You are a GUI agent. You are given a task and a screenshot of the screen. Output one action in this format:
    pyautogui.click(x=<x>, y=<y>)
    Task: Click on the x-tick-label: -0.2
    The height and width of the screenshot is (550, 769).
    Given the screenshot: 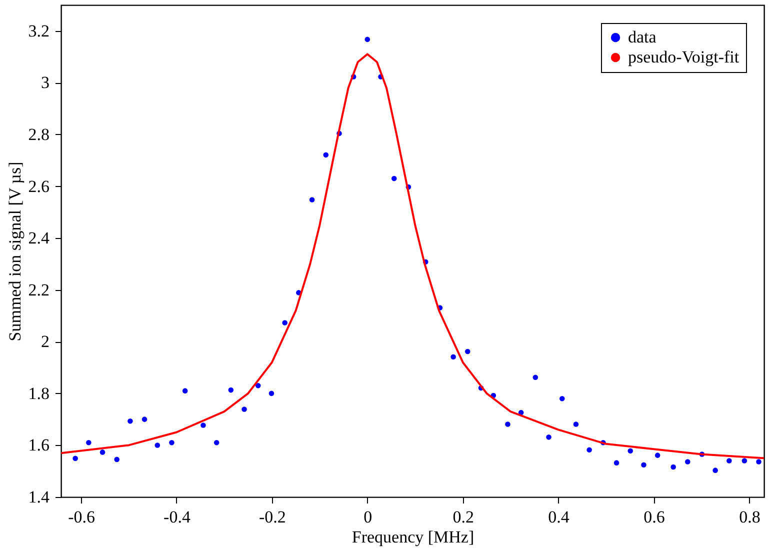 What is the action you would take?
    pyautogui.click(x=272, y=517)
    